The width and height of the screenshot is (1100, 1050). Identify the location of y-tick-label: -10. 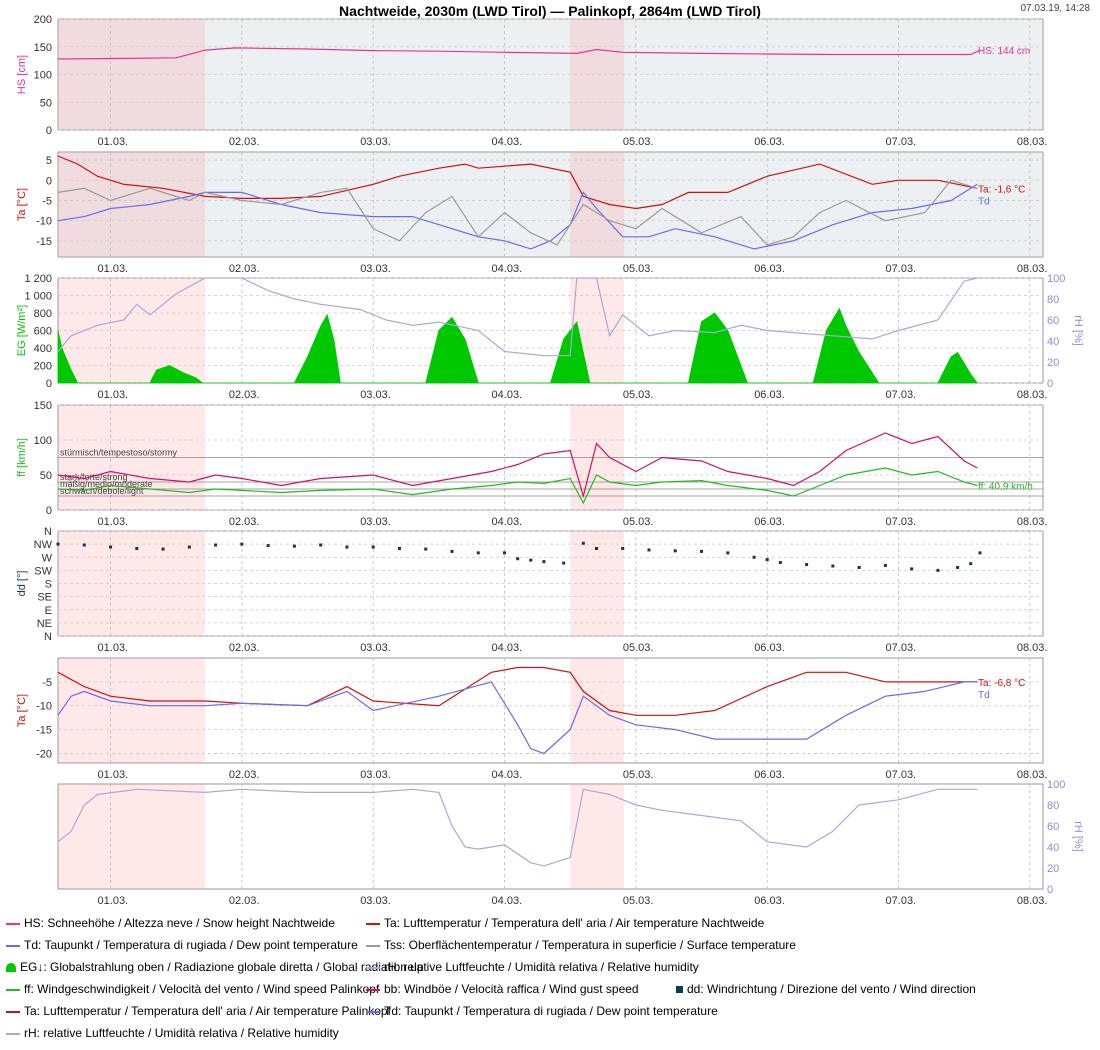
(44, 222).